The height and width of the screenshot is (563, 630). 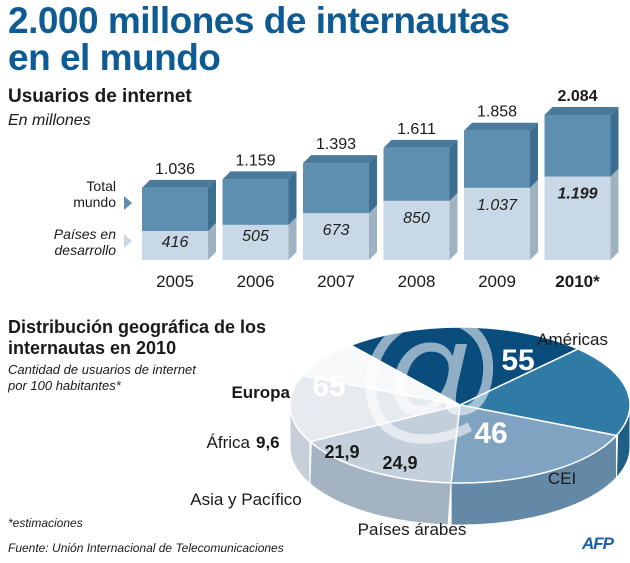 What do you see at coordinates (246, 499) in the screenshot?
I see `pie-name-asia: Asia y Pacífico` at bounding box center [246, 499].